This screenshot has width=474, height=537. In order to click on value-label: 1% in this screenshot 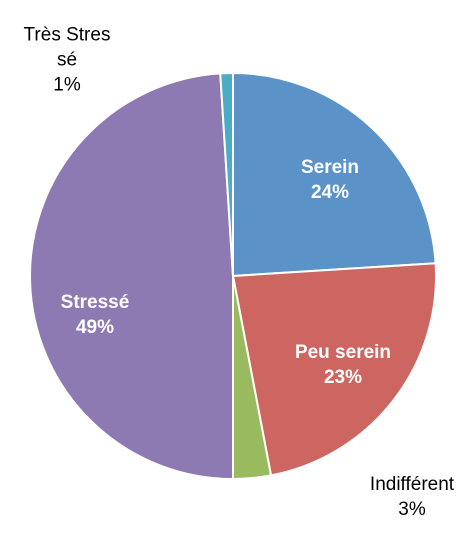, I will do `click(67, 85)`.